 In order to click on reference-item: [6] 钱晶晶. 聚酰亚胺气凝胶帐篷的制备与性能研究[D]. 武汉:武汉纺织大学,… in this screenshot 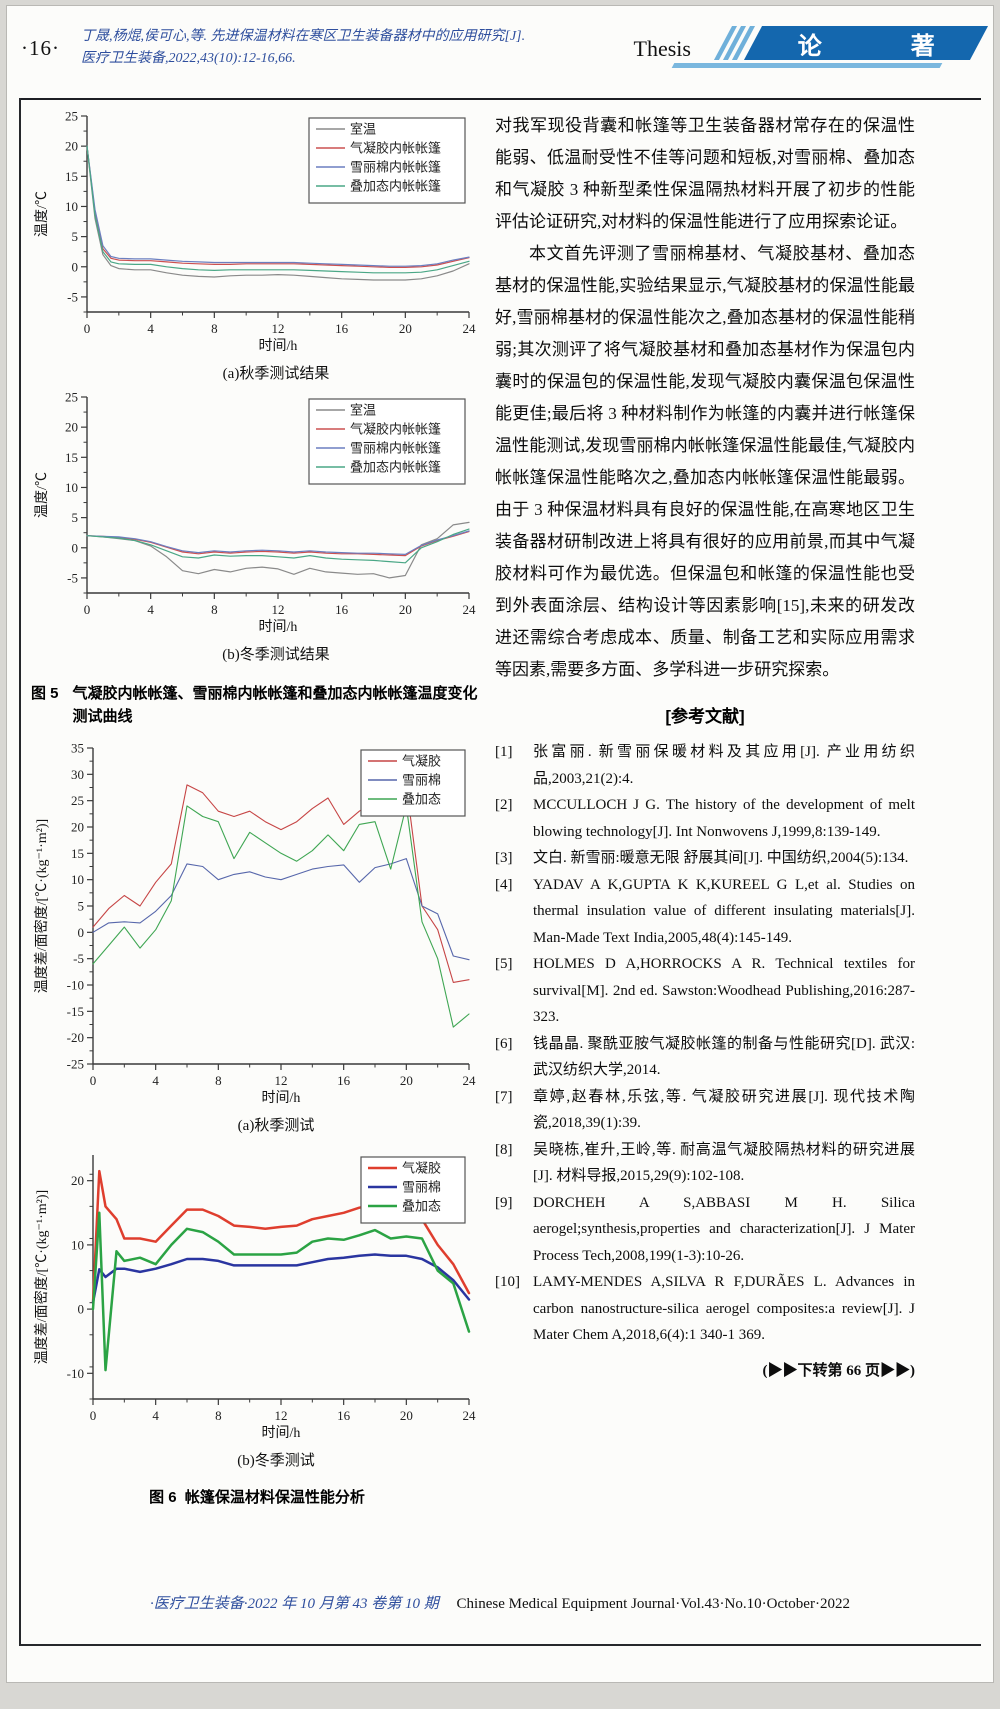, I will do `click(705, 1057)`.